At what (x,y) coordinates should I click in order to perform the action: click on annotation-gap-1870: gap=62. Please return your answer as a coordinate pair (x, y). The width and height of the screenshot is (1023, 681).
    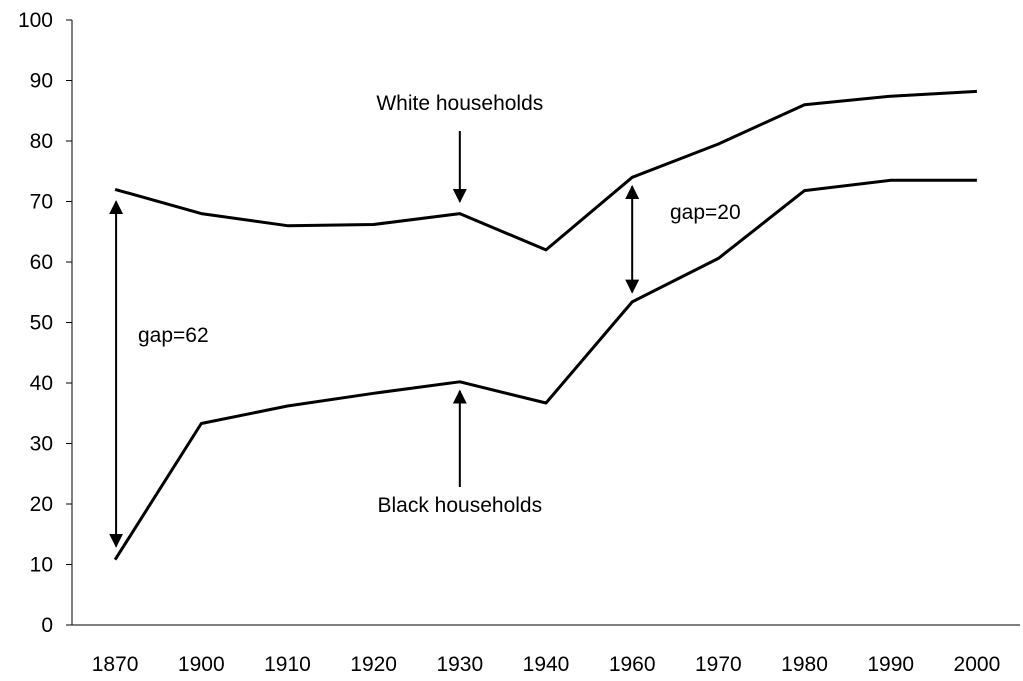
    Looking at the image, I should click on (173, 335).